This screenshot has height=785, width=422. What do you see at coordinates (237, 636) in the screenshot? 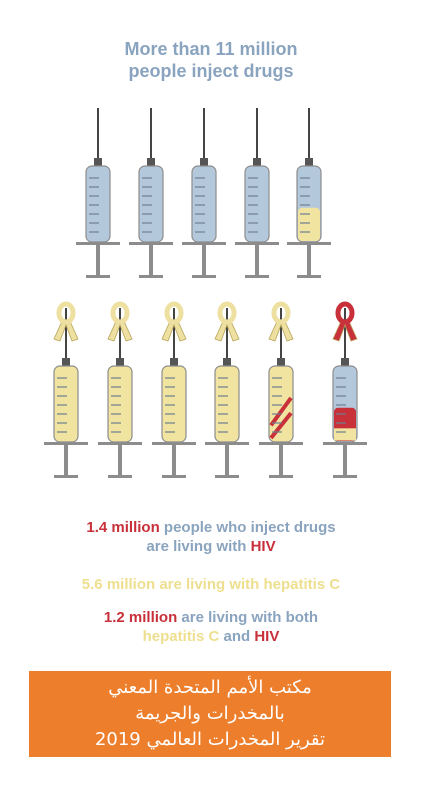
I see `stat-both-and: and` at bounding box center [237, 636].